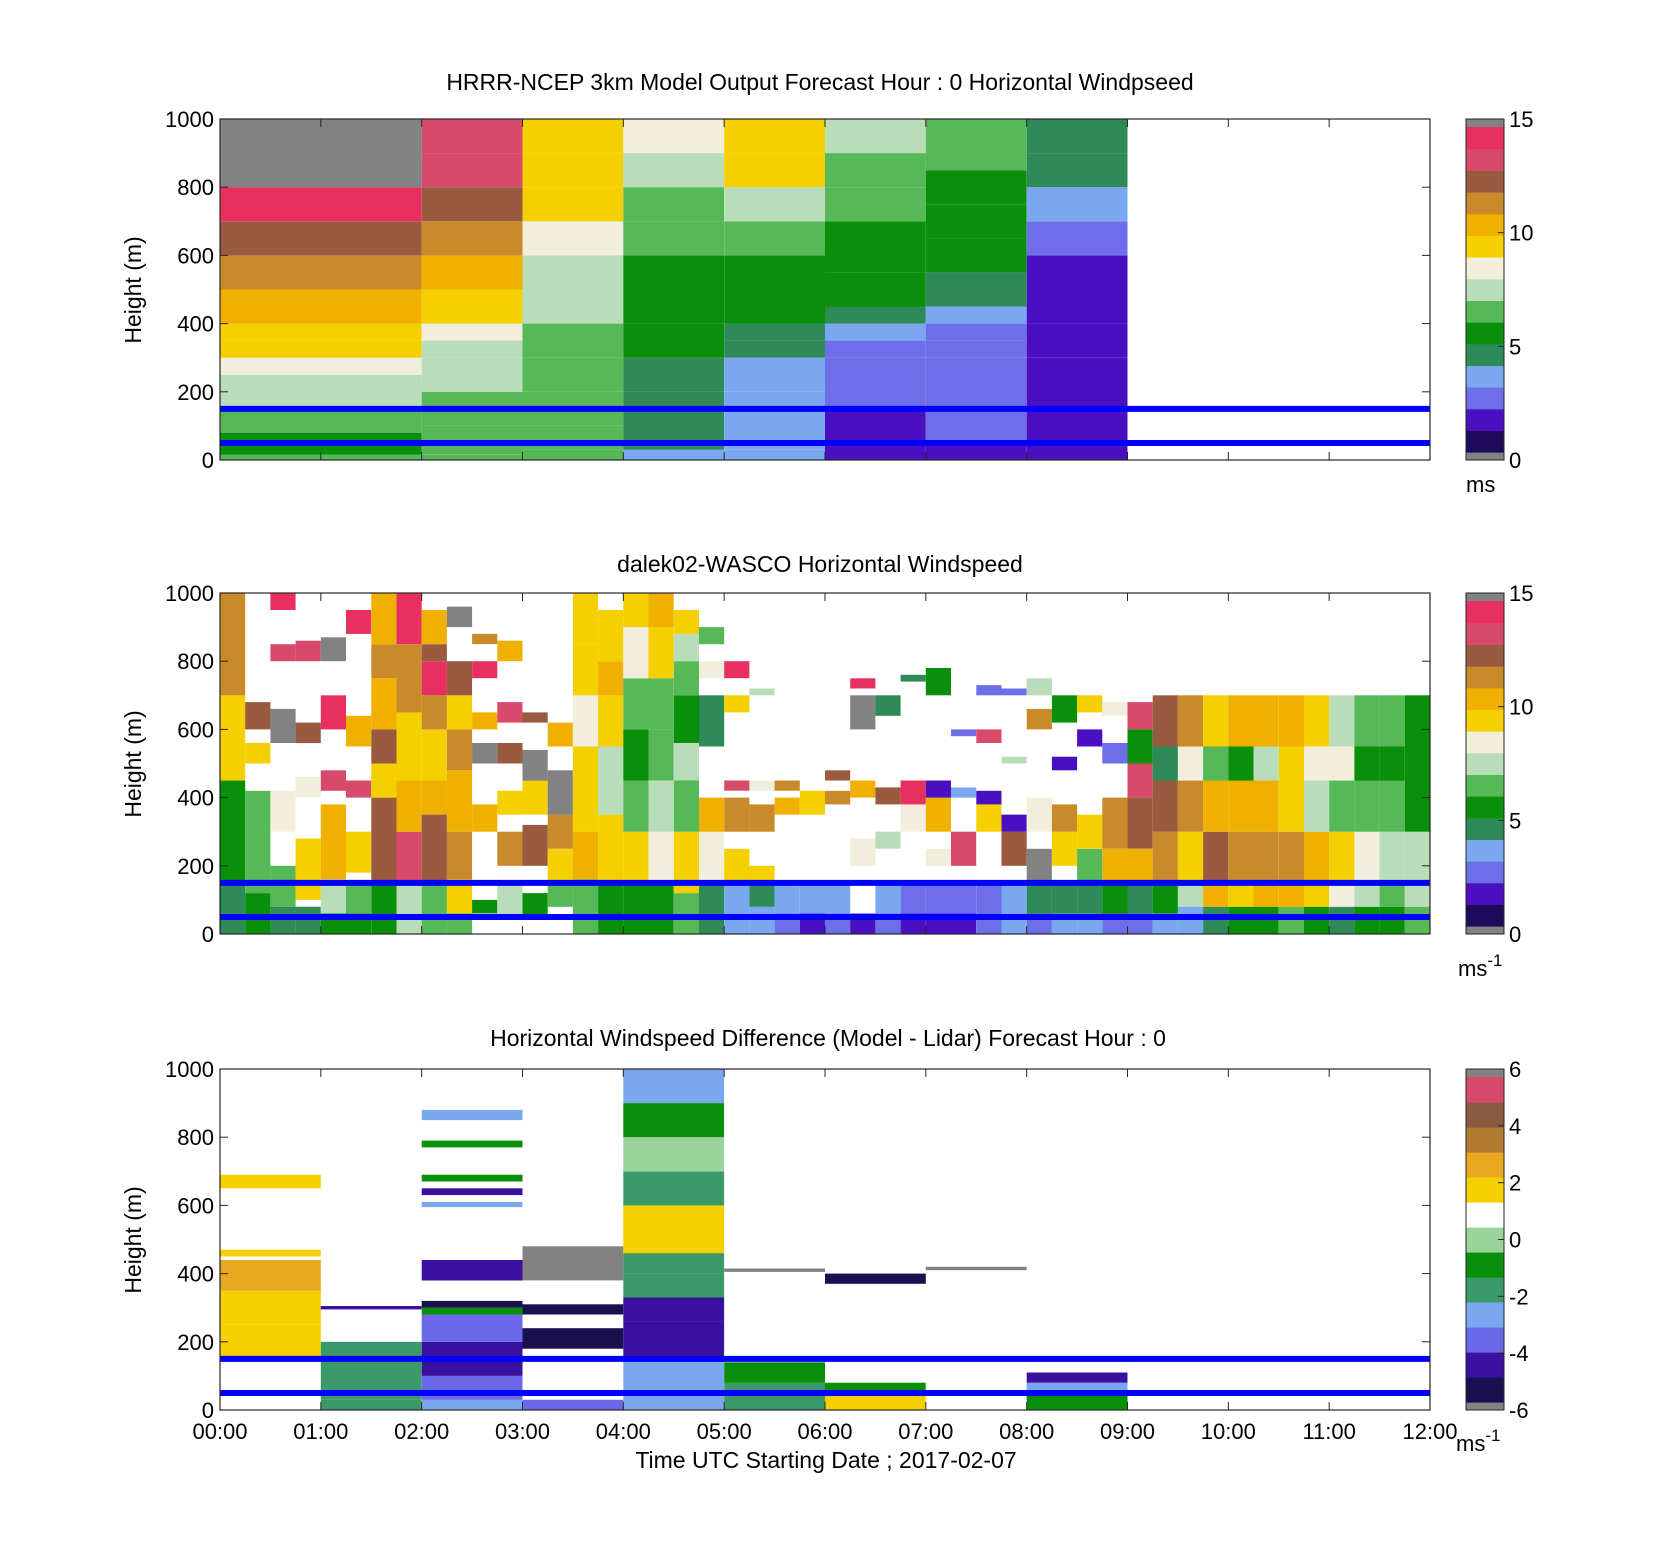 The width and height of the screenshot is (1680, 1561). I want to click on lidar-cell-t16-l0, so click(636, 908).